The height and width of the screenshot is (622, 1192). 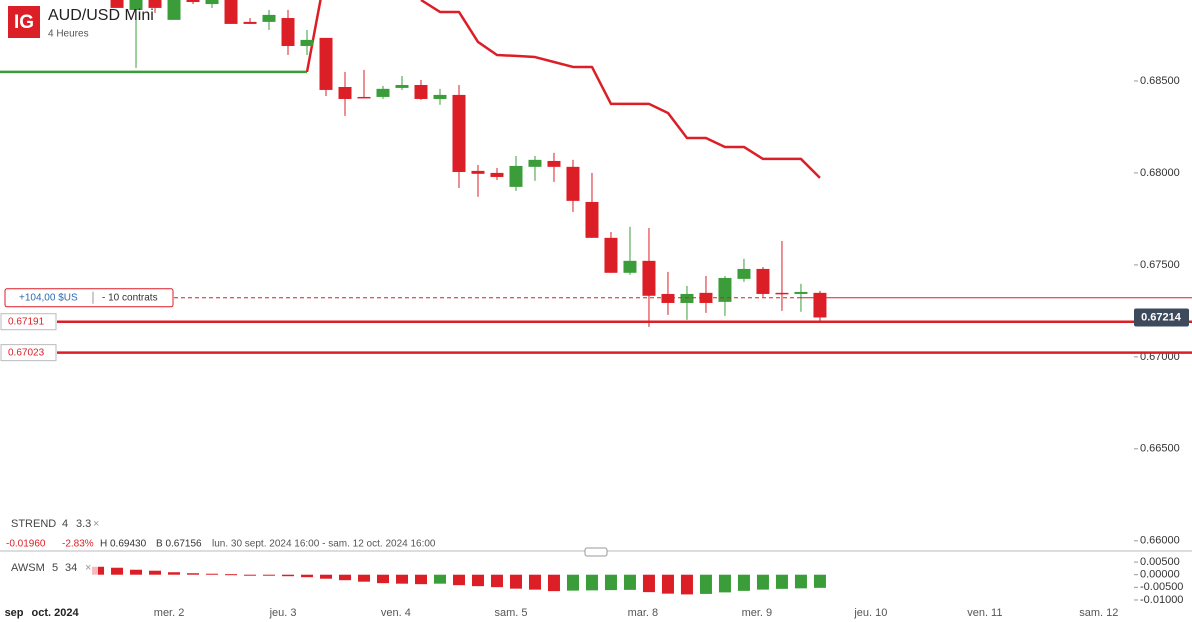 What do you see at coordinates (56, 613) in the screenshot?
I see `x-tick-label: oct. 2024` at bounding box center [56, 613].